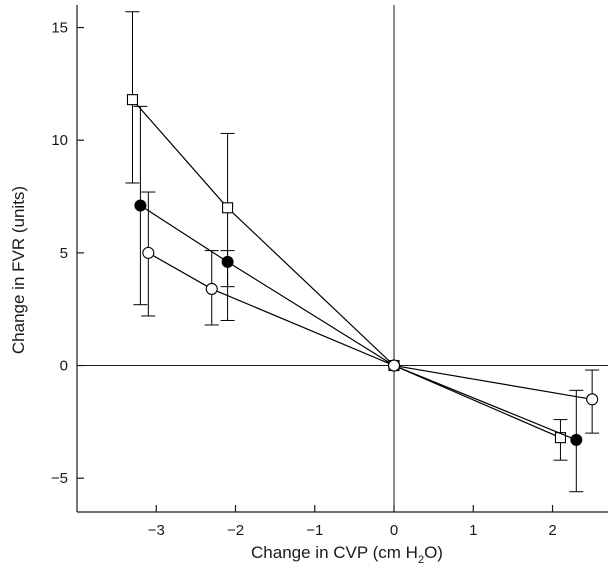 The width and height of the screenshot is (612, 568). I want to click on y-tick-label: −5, so click(59, 478).